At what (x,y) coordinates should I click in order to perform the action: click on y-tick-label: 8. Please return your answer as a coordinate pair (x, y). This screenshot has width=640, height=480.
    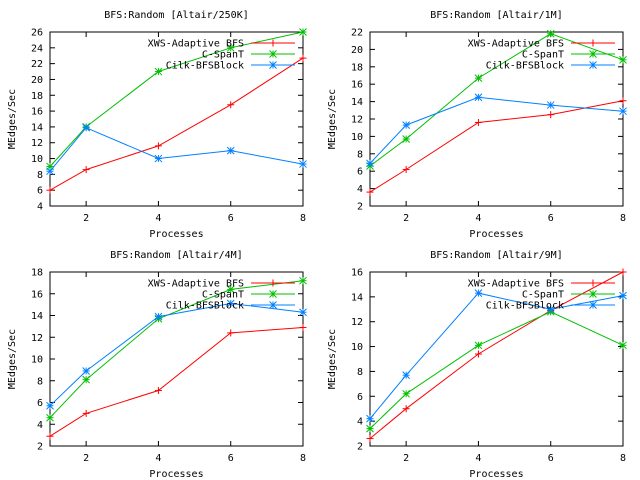
    Looking at the image, I should click on (360, 372).